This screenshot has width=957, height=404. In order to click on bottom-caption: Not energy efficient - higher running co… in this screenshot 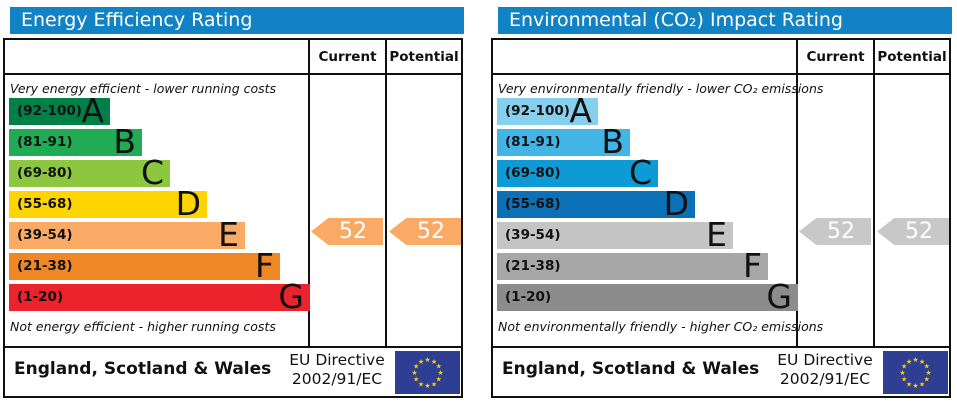, I will do `click(143, 326)`.